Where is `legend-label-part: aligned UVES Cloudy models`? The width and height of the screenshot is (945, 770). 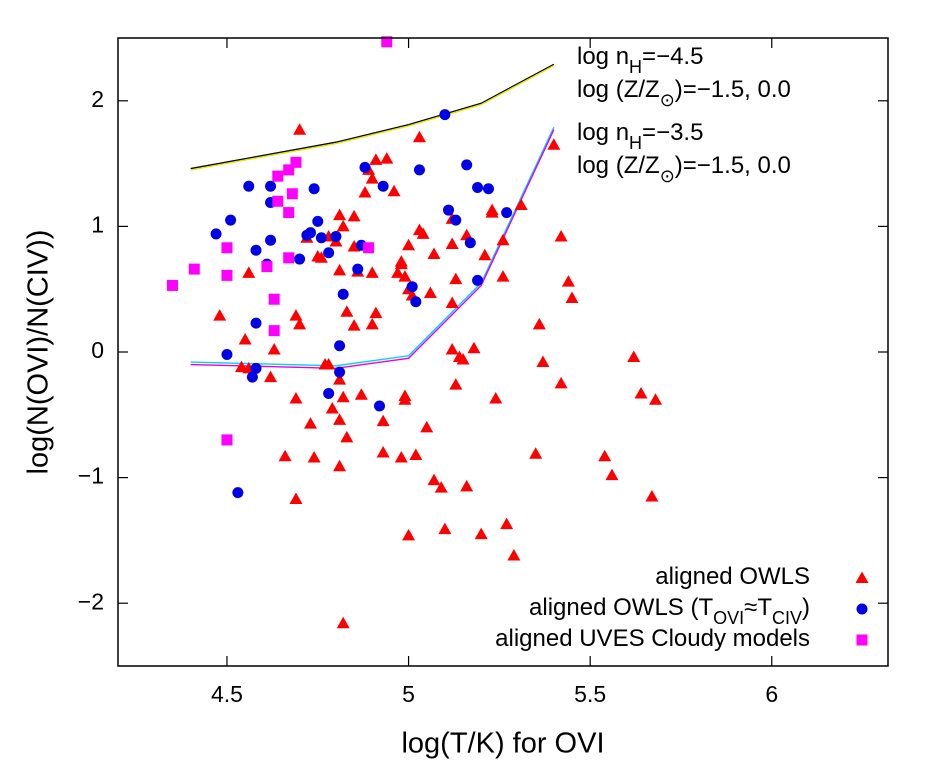 legend-label-part: aligned UVES Cloudy models is located at coordinates (652, 638).